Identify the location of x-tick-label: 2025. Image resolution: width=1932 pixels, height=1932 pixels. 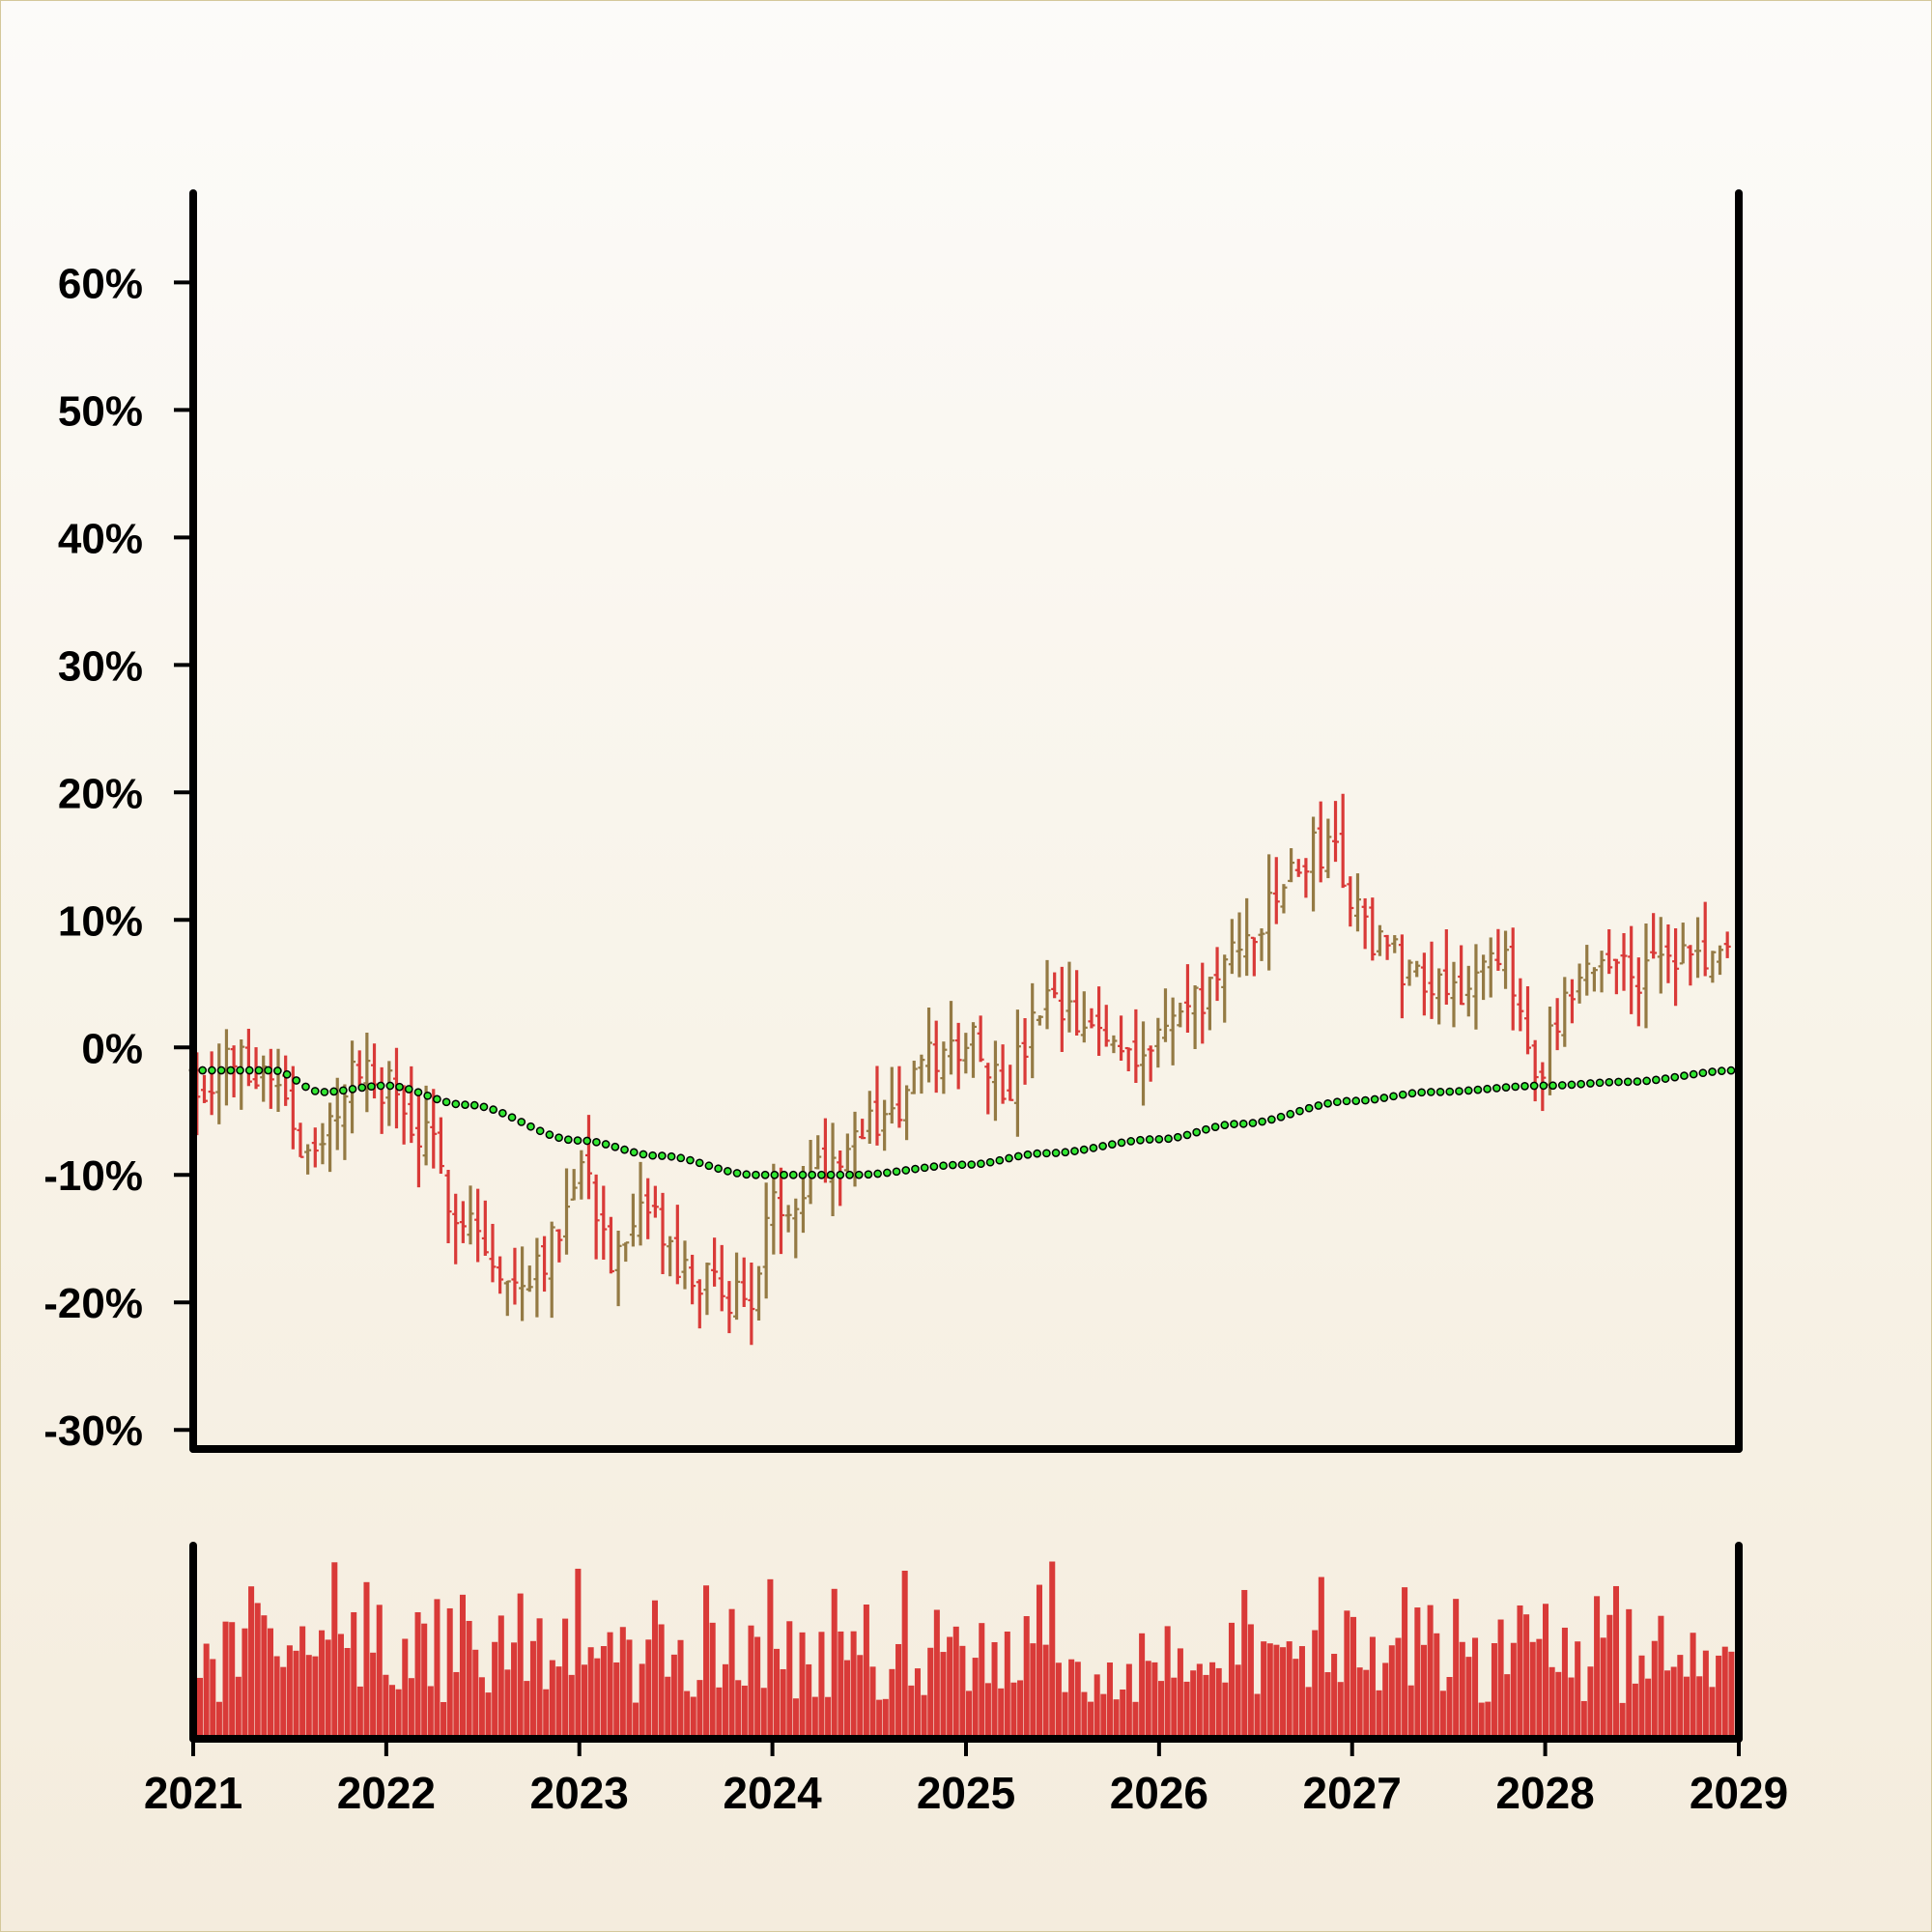
(966, 1793).